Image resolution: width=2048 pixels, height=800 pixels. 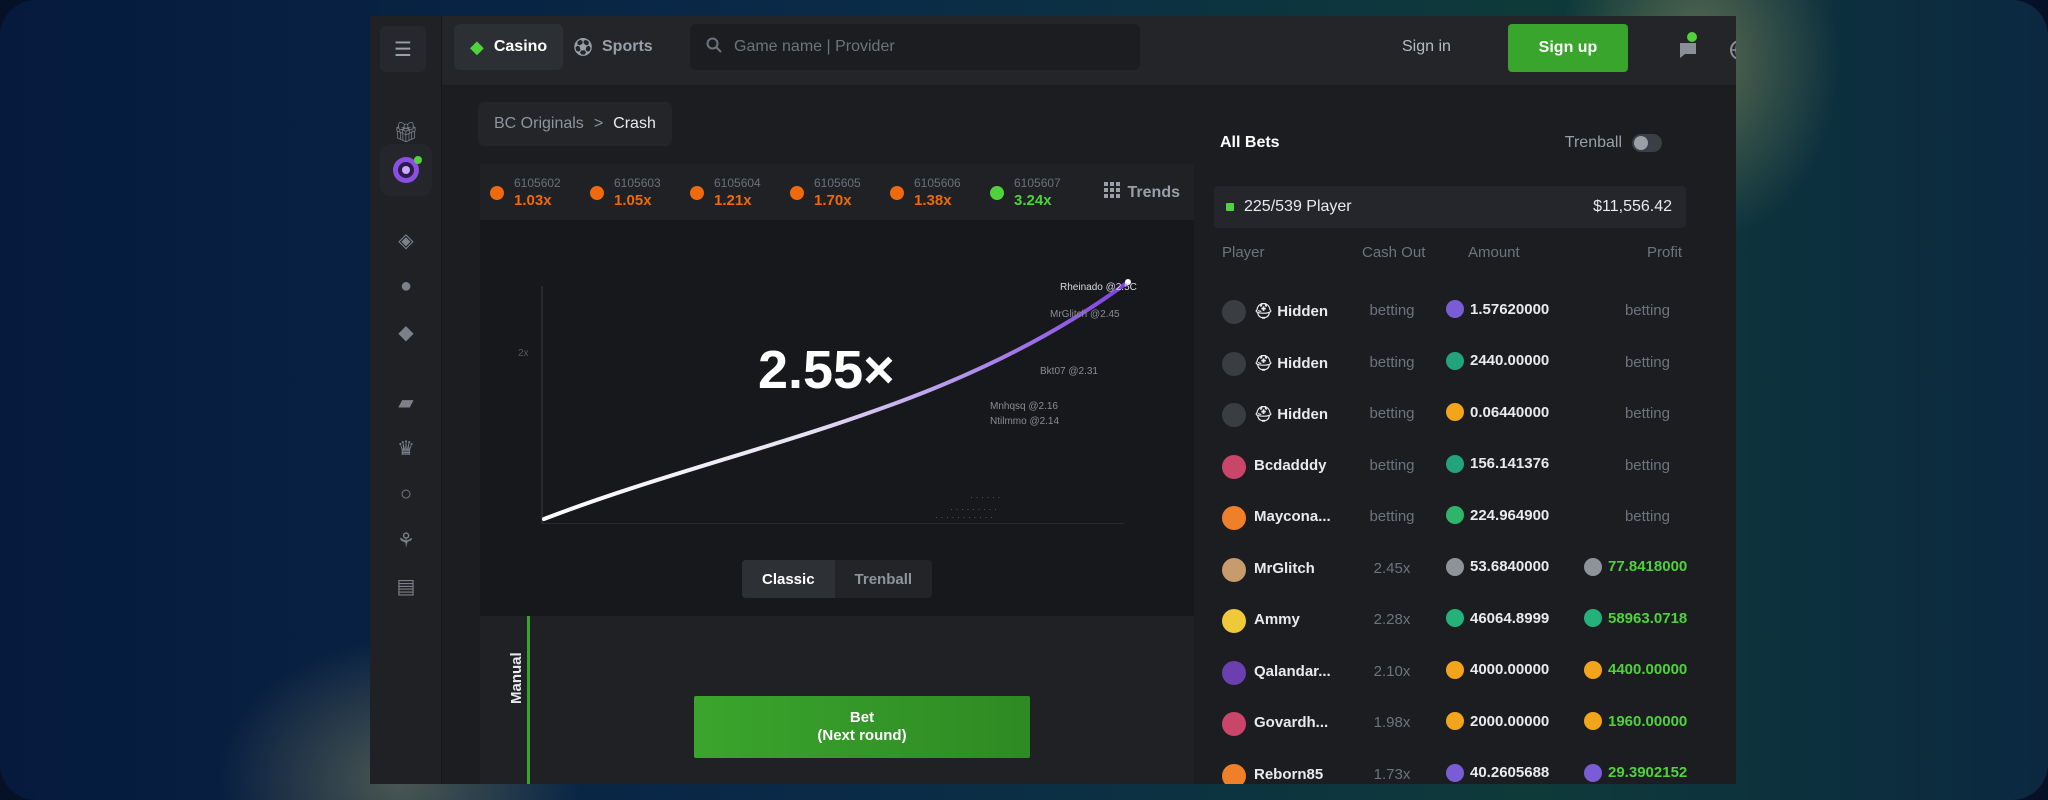 I want to click on bet-amount: 53.6840000, so click(x=1497, y=566).